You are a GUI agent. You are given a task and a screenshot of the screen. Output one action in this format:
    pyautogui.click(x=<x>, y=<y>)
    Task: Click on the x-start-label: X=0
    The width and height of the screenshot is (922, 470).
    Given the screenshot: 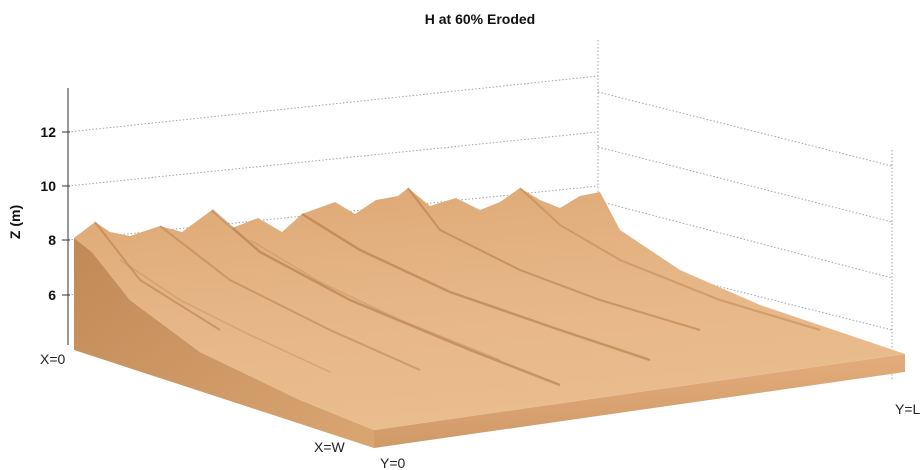 What is the action you would take?
    pyautogui.click(x=53, y=359)
    